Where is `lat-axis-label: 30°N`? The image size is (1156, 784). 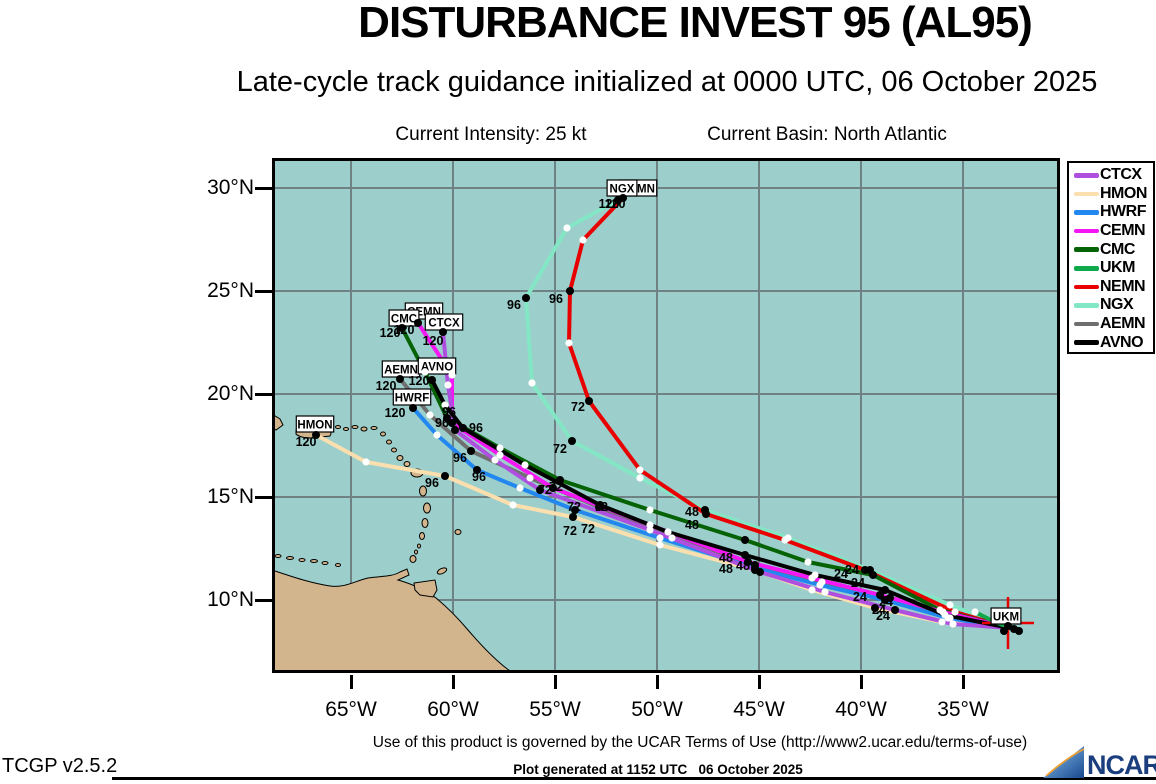 lat-axis-label: 30°N is located at coordinates (230, 187).